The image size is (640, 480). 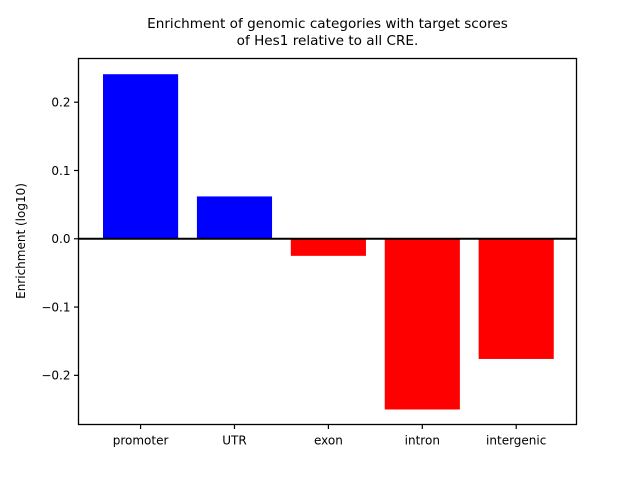 I want to click on x-tick-label-promoter: promoter, so click(x=141, y=441).